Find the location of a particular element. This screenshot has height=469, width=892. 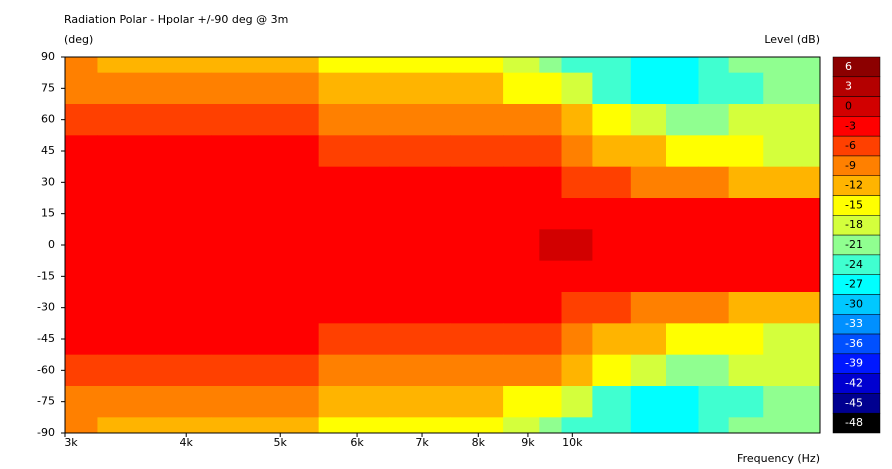

colorbar-label: -27 is located at coordinates (854, 284).